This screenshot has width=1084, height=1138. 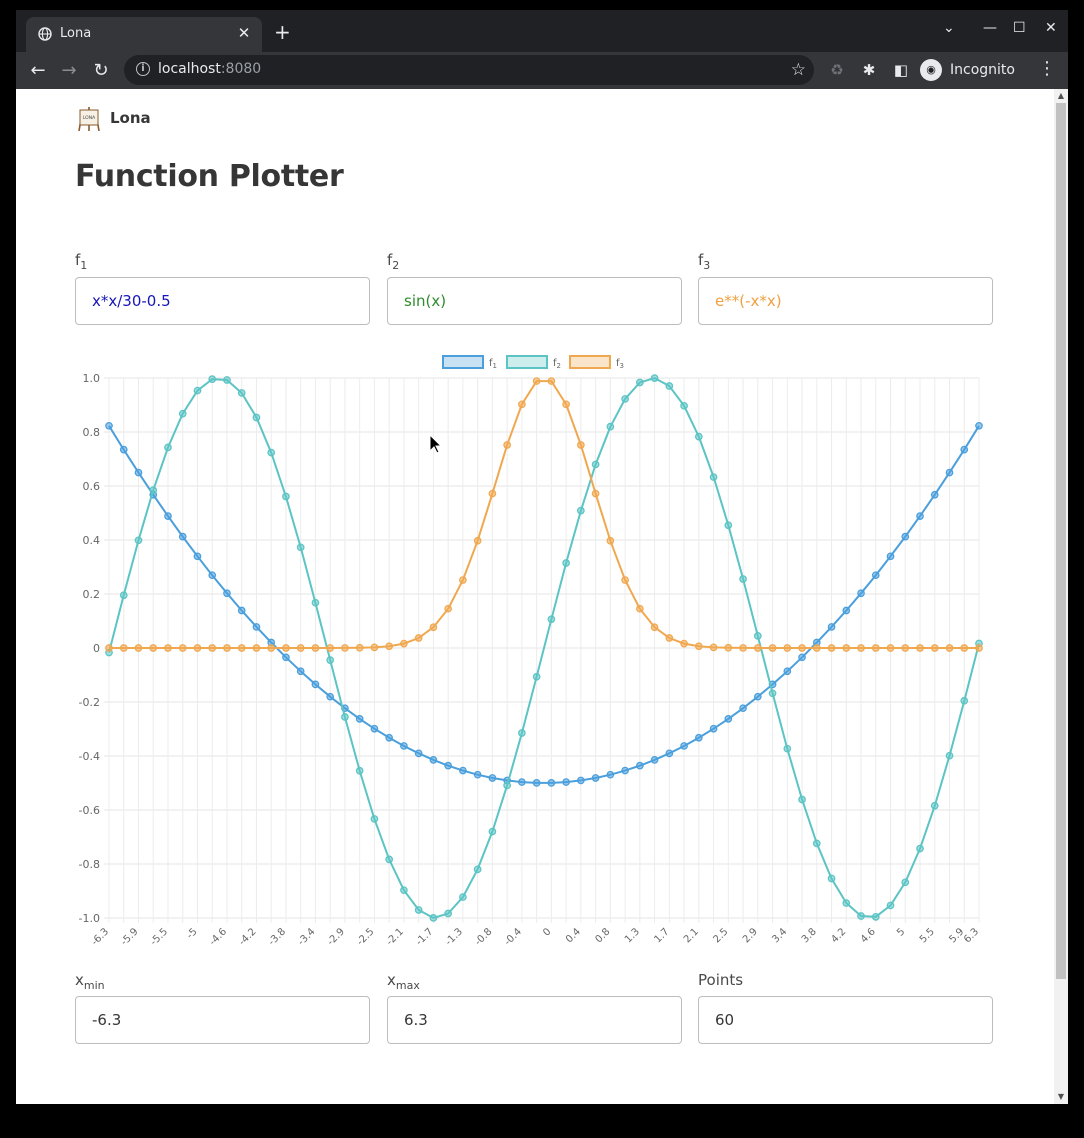 What do you see at coordinates (69, 70) in the screenshot?
I see `forward-icon: →` at bounding box center [69, 70].